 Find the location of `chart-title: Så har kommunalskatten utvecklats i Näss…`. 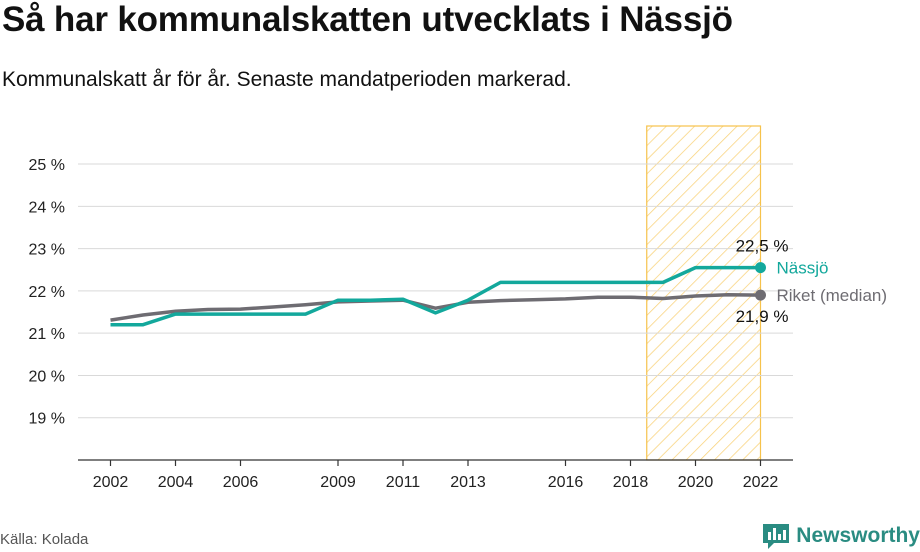

chart-title: Så har kommunalskatten utvecklats i Näss… is located at coordinates (367, 19).